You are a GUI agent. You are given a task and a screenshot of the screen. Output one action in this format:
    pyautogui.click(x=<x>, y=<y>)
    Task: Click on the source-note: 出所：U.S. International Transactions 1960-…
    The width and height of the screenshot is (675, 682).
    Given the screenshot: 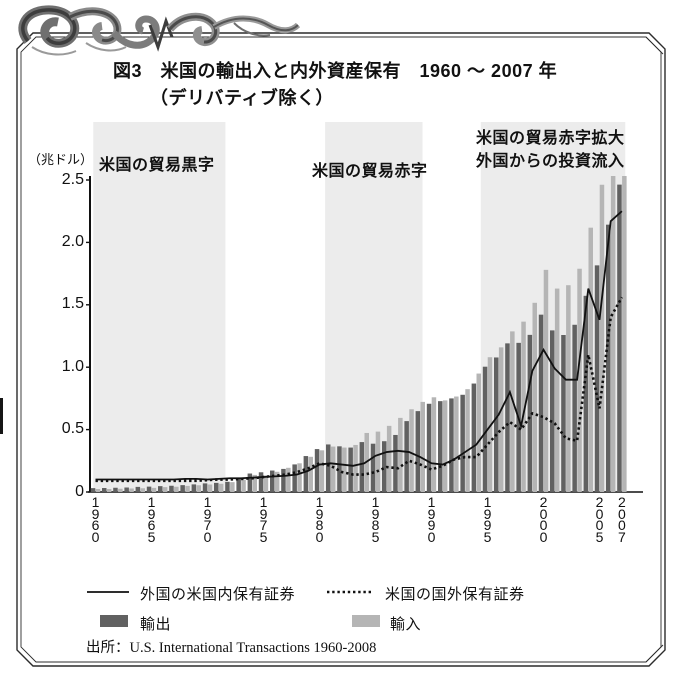 What is the action you would take?
    pyautogui.click(x=231, y=648)
    